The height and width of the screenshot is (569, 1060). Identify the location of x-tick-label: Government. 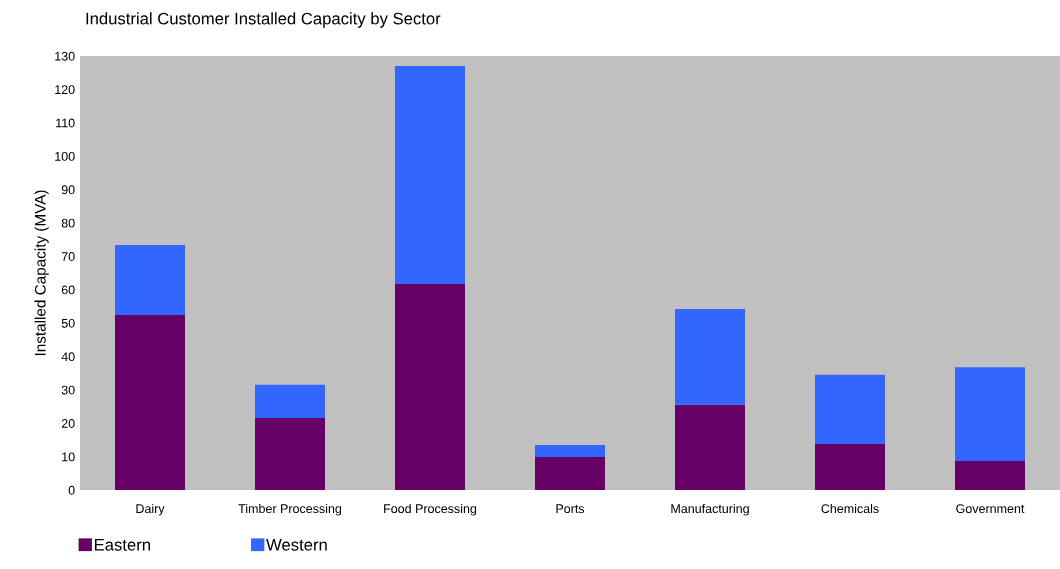
(990, 509).